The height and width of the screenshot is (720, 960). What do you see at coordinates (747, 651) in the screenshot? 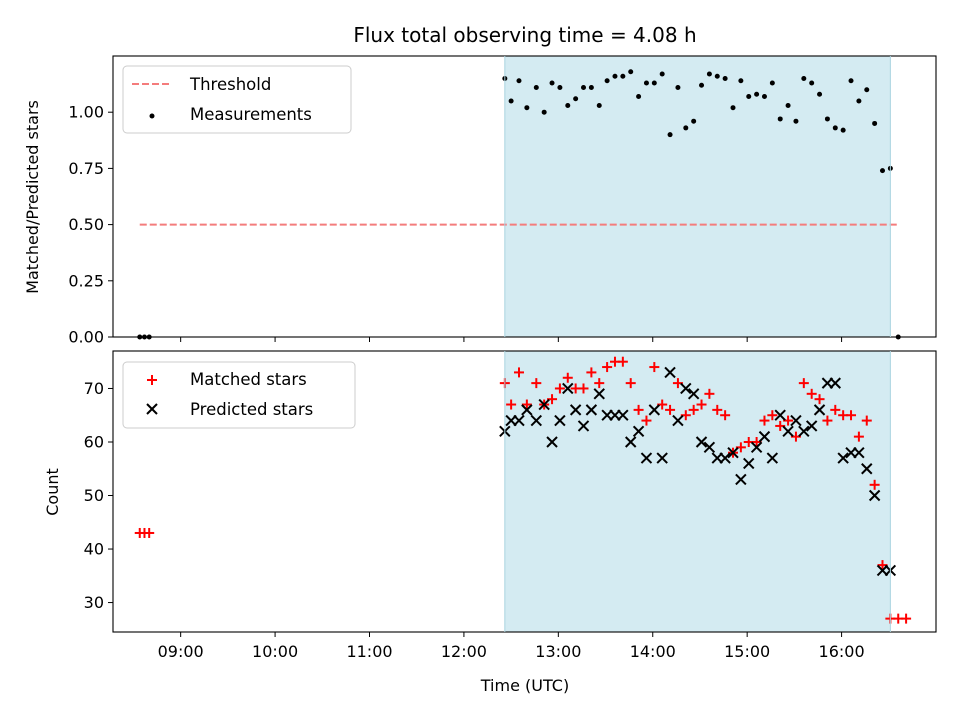
I see `x-tick-label: 15:00` at bounding box center [747, 651].